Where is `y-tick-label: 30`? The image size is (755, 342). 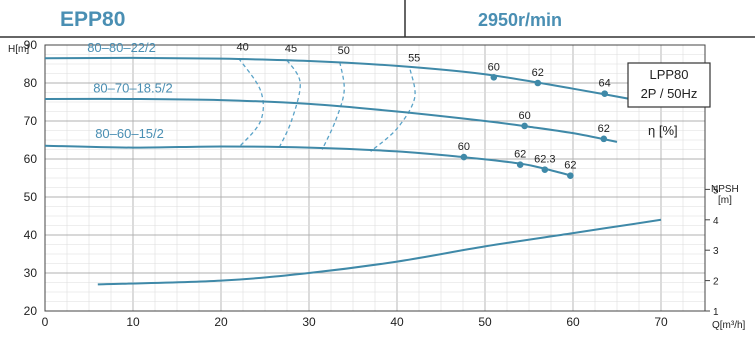 y-tick-label: 30 is located at coordinates (31, 273).